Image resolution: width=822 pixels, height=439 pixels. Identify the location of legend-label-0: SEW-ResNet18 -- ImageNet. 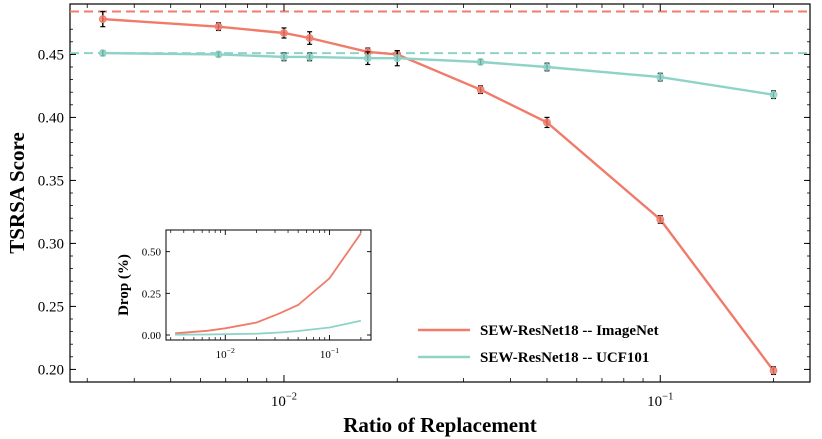
(569, 331).